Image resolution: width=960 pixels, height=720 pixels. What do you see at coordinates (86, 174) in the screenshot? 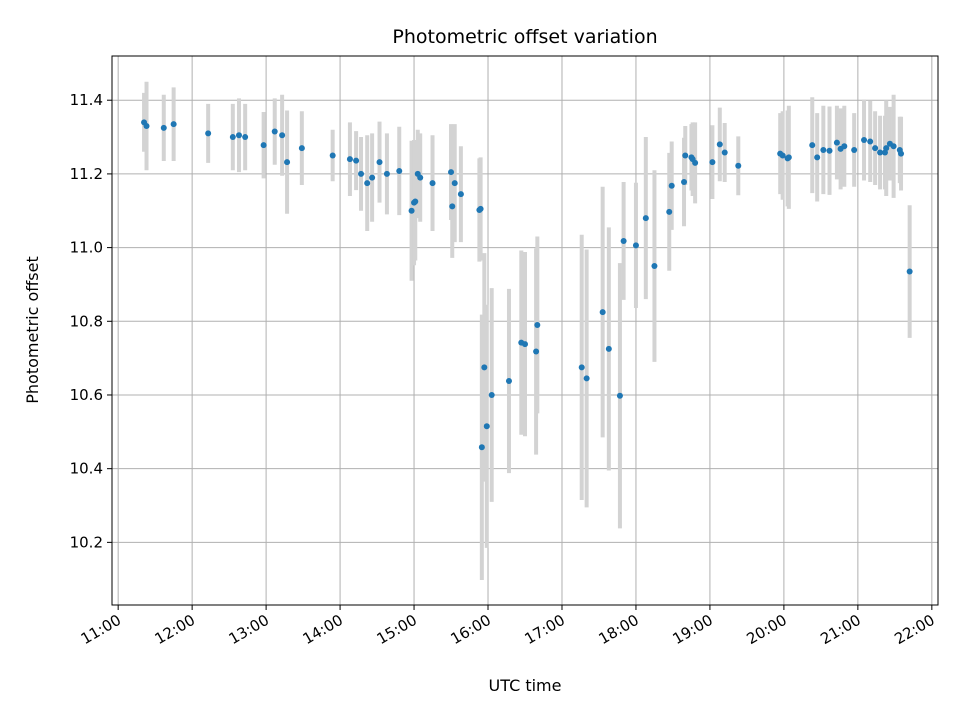
I see `y-tick-label: 11.2` at bounding box center [86, 174].